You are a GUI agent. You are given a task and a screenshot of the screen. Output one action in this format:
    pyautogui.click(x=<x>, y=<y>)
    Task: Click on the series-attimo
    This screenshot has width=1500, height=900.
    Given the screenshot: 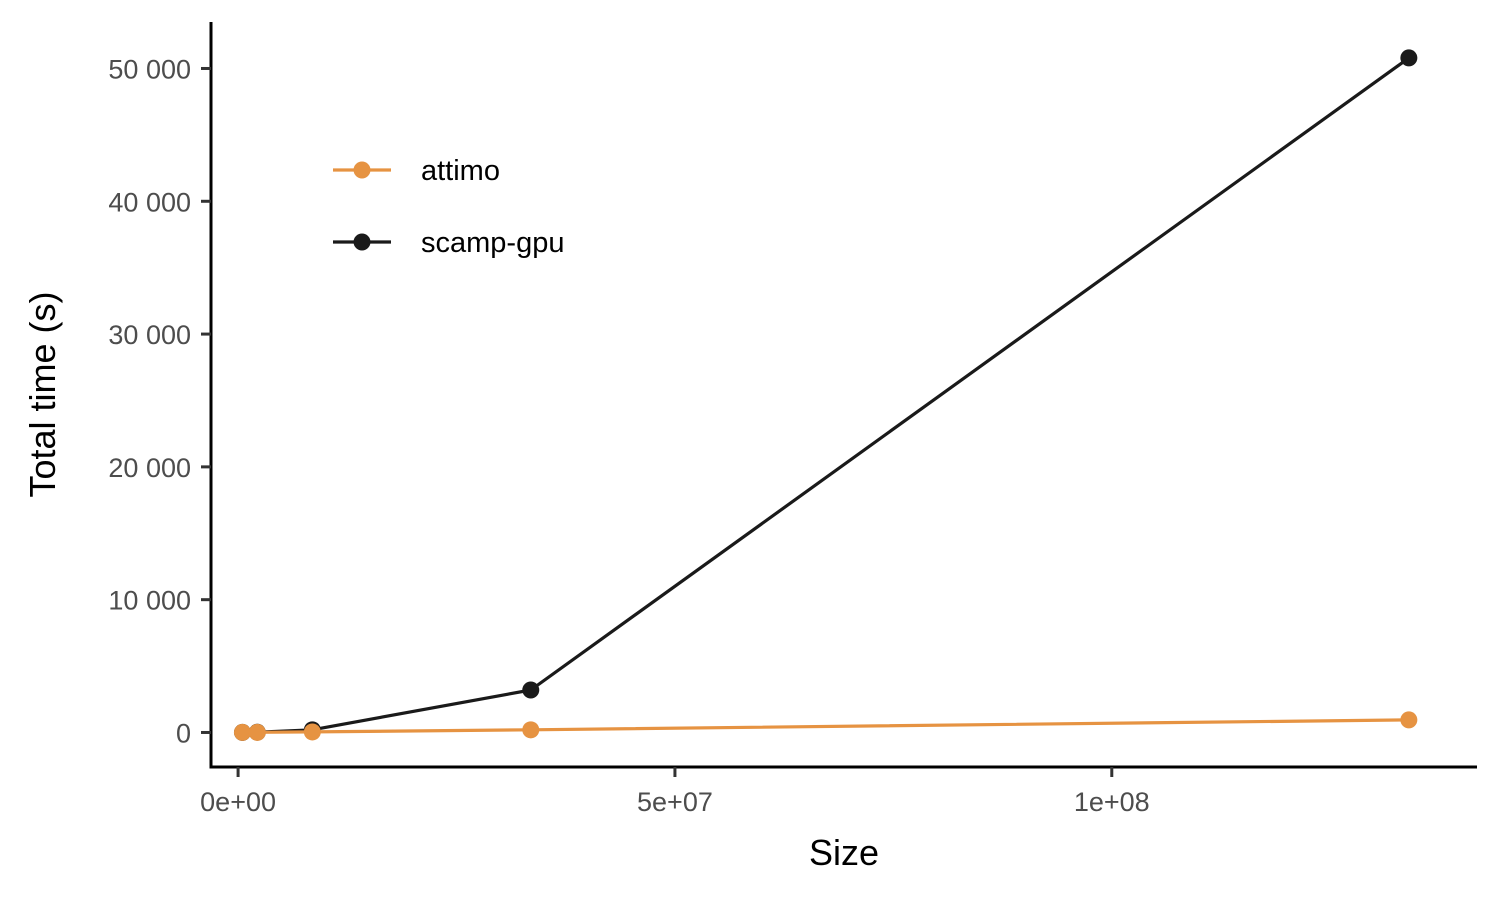 What is the action you would take?
    pyautogui.click(x=825, y=726)
    